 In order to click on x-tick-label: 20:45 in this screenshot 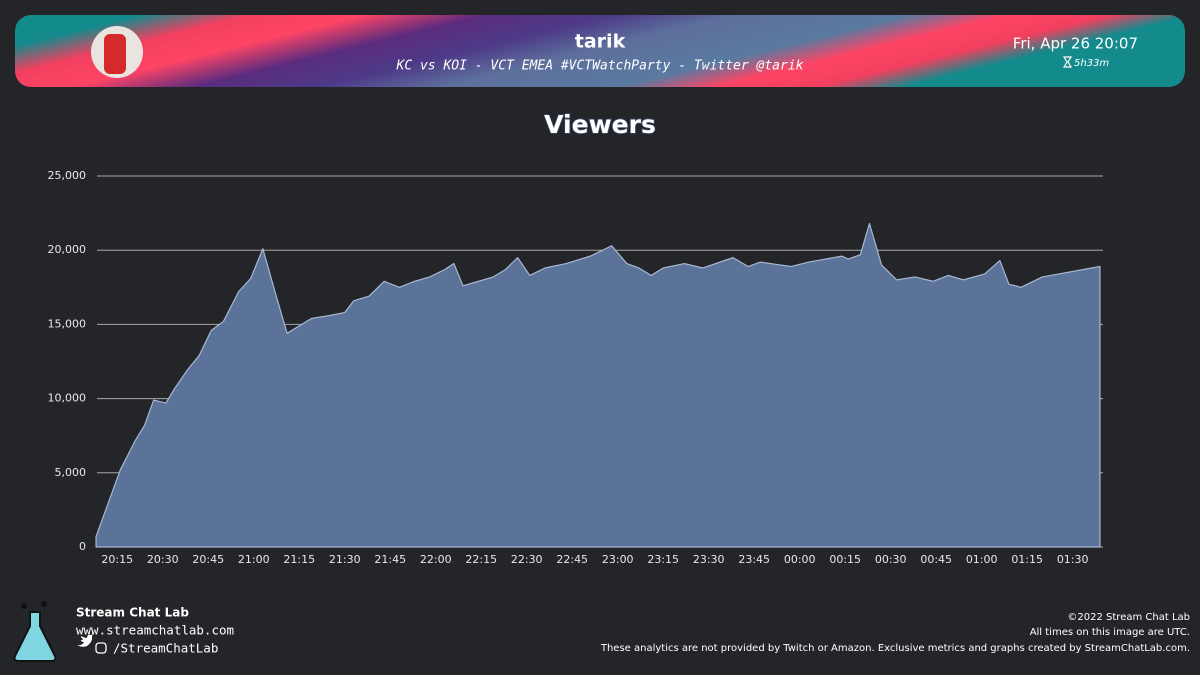, I will do `click(208, 559)`.